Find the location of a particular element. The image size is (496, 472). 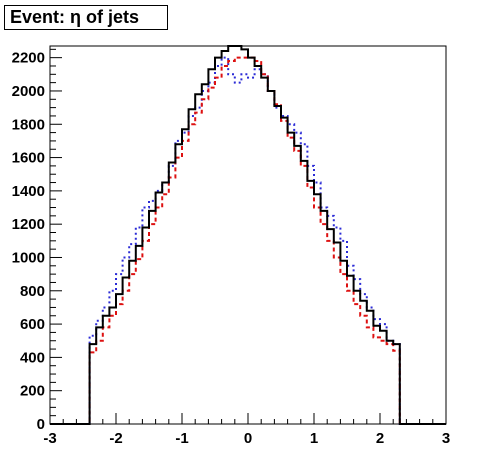

y-tick-label: 1000 is located at coordinates (28, 257).